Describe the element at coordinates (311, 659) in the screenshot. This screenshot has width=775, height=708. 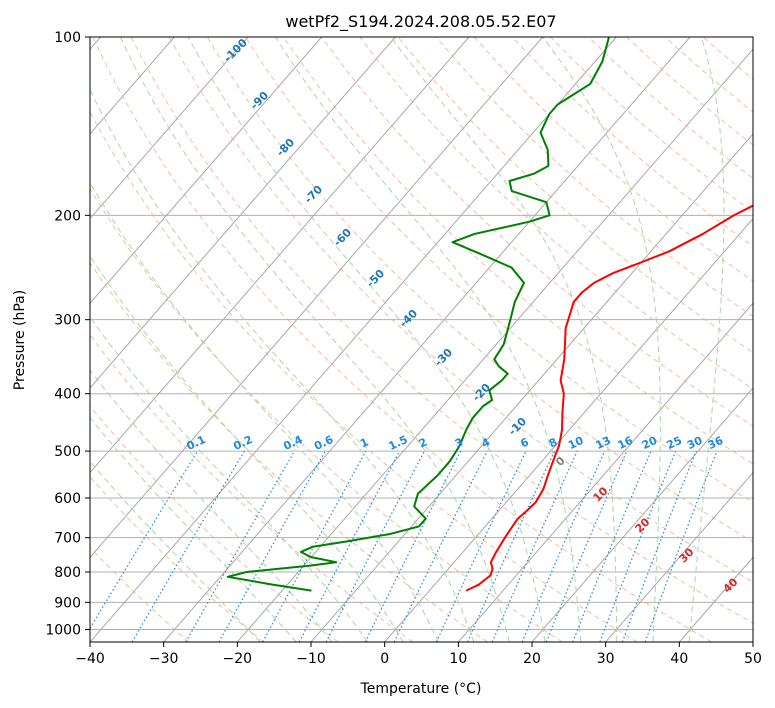
I see `x-tick-label: −10` at that location.